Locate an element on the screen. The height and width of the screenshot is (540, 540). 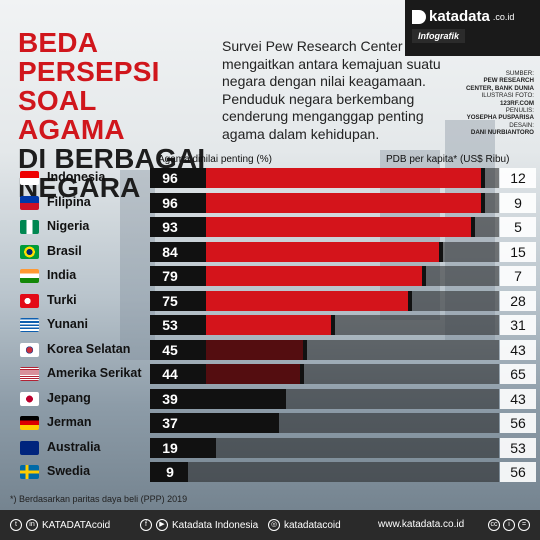
gdp-label: PDB per kapita* is located at coordinates (422, 159).